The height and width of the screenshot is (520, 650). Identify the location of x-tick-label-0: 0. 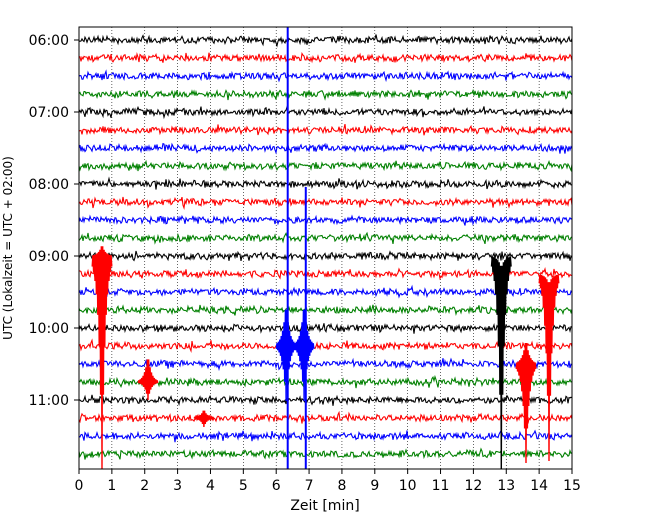
(79, 486).